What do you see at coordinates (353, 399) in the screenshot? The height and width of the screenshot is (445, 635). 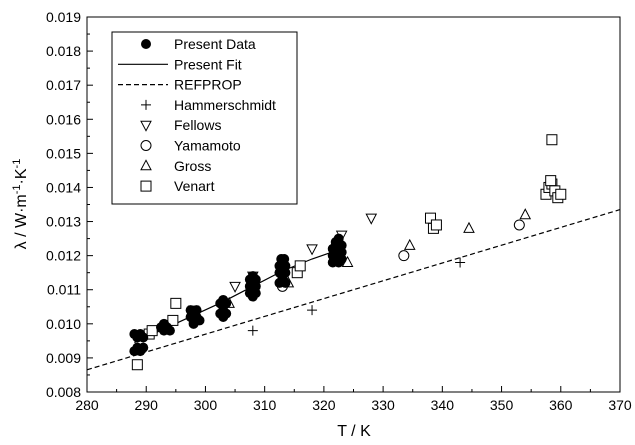 I see `x-axis: 280 290 300 310 320 330 340 350 360 370` at bounding box center [353, 399].